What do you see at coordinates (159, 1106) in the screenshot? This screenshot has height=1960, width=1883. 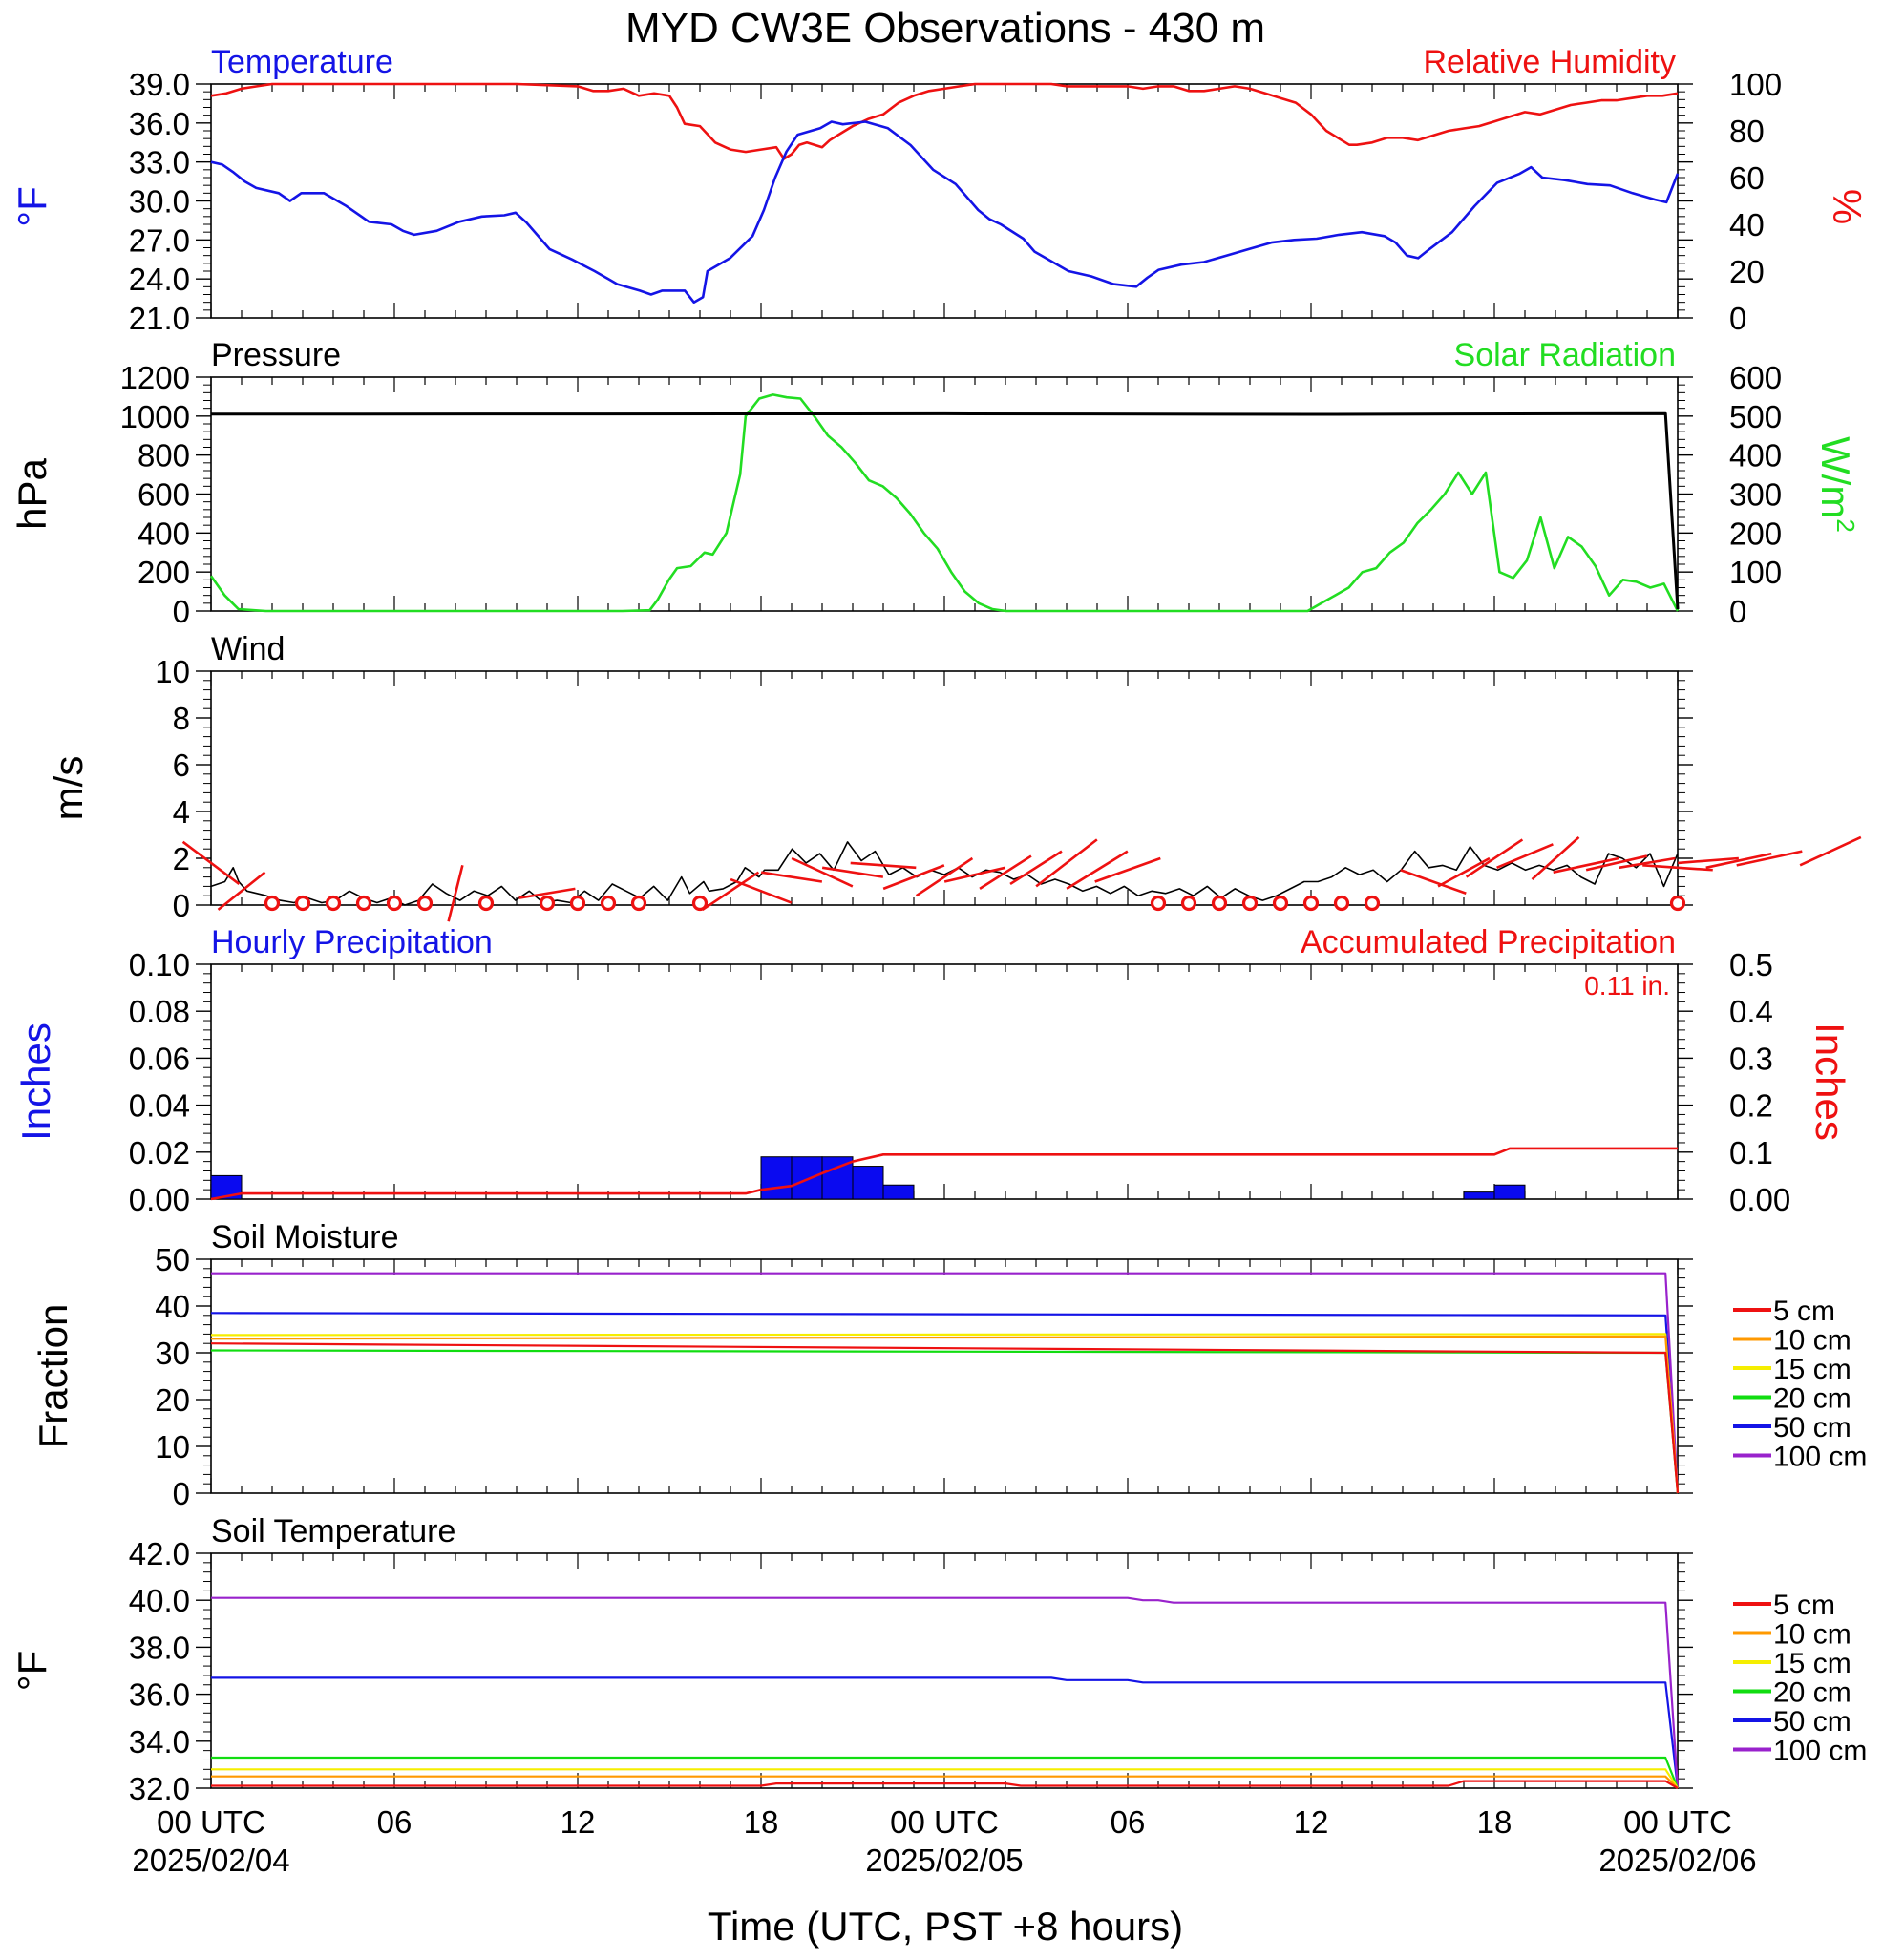 I see `y-tick-label-left: 0.04` at bounding box center [159, 1106].